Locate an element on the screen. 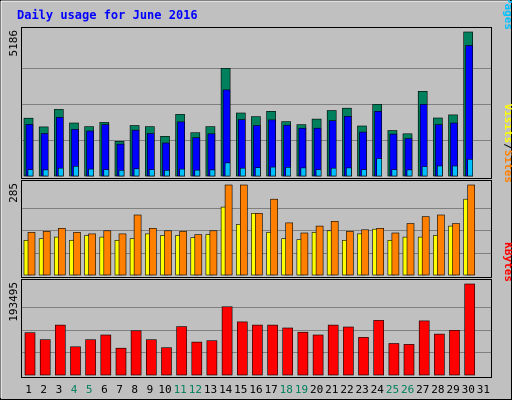 The width and height of the screenshot is (512, 400). legend-item: Sites is located at coordinates (507, 166).